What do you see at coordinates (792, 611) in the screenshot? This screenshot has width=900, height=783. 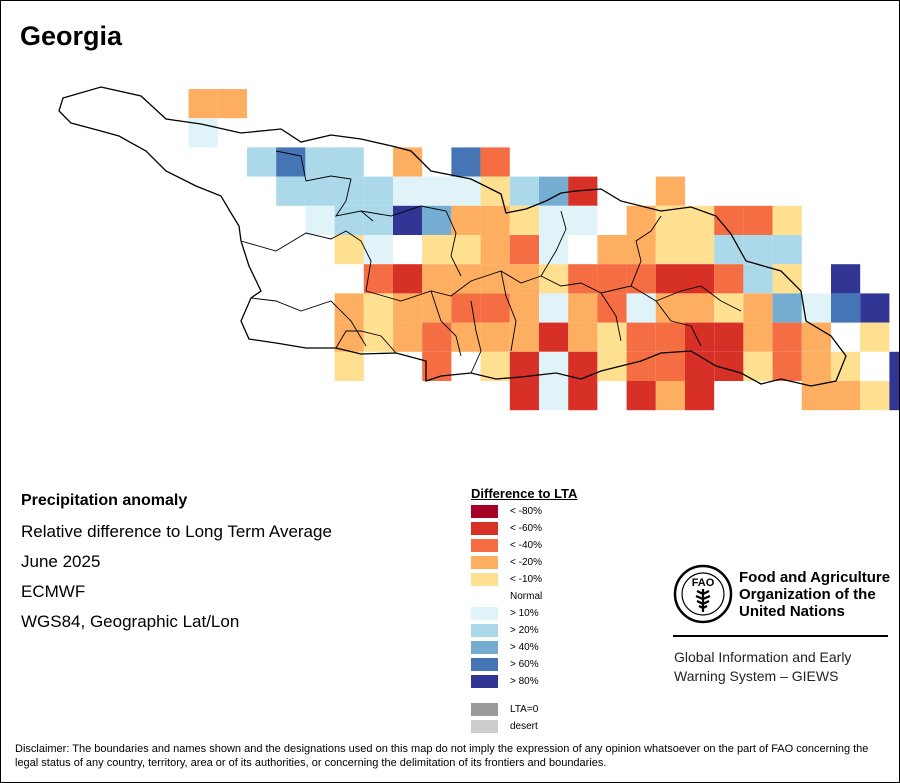 I see `fao-name-line: United Nations` at bounding box center [792, 611].